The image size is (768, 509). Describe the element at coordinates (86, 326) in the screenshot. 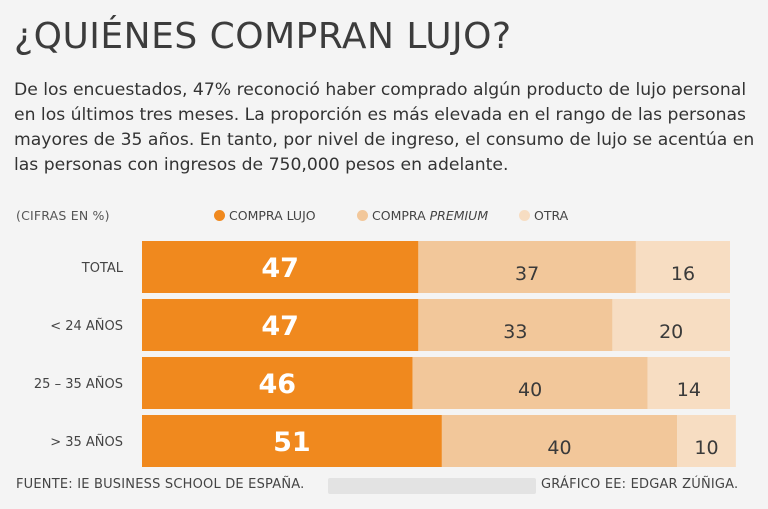

I see `category-label: < 24 AÑOS` at that location.